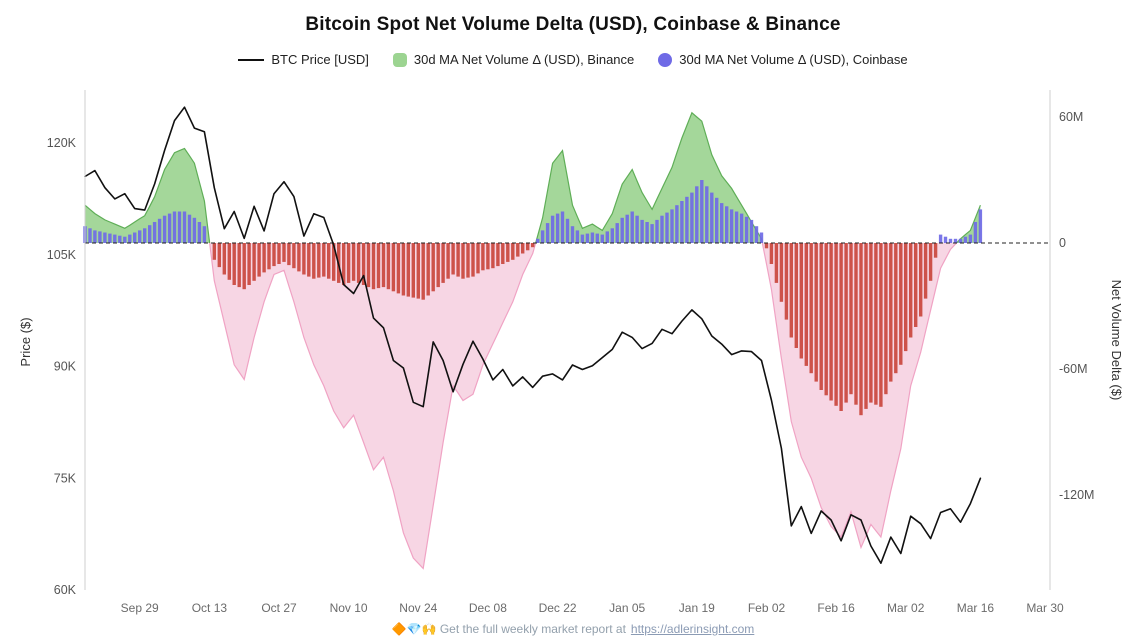  I want to click on svg-text: 120K, so click(62, 143).